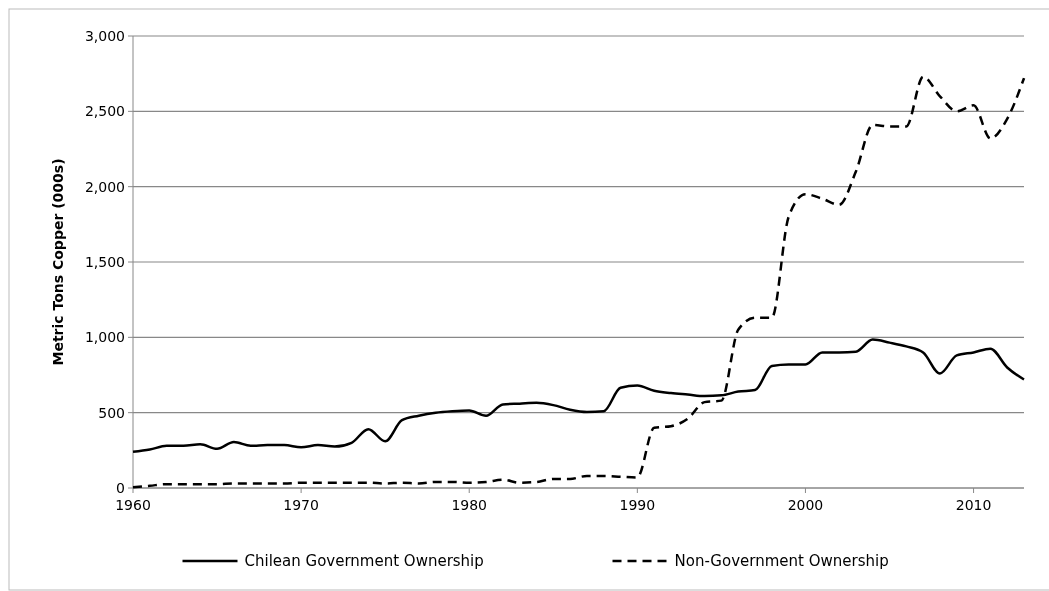  What do you see at coordinates (58, 262) in the screenshot?
I see `y-axis-title: Metric Tons Copper (000s)` at bounding box center [58, 262].